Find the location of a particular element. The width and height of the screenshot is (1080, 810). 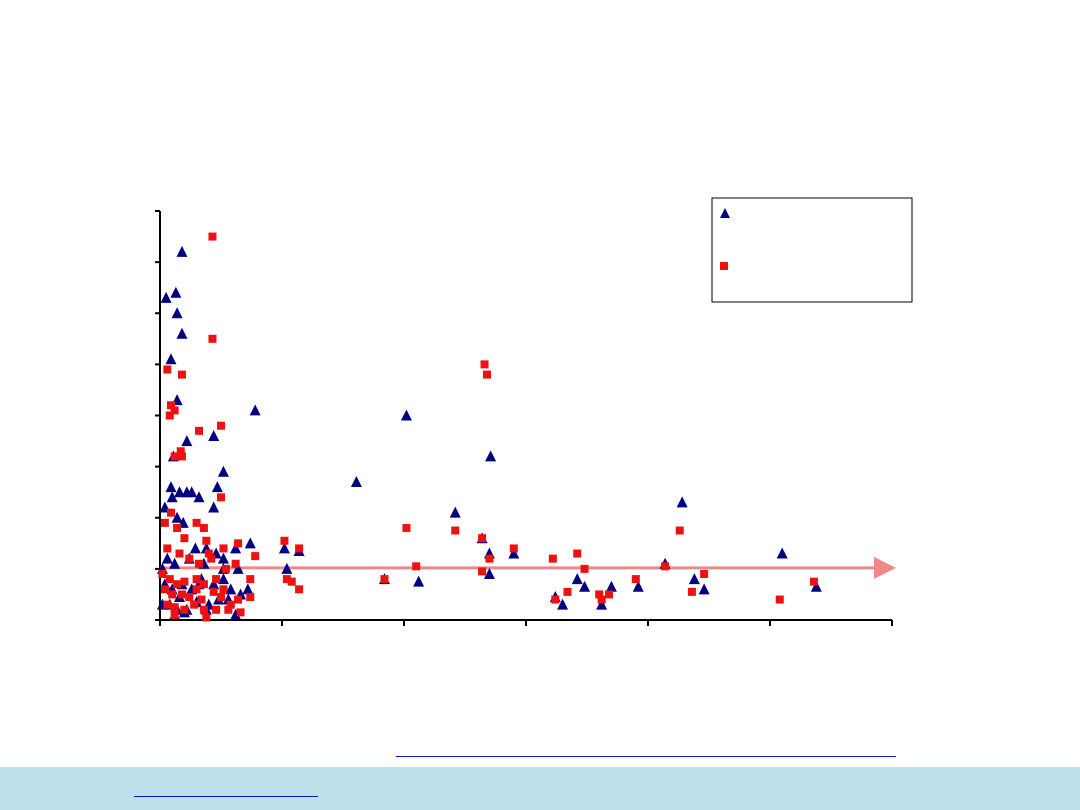

source-link-underline is located at coordinates (646, 756).